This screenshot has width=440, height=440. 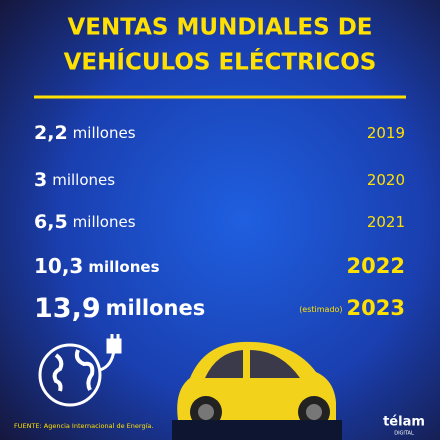 I want to click on year: 2019, so click(x=386, y=133).